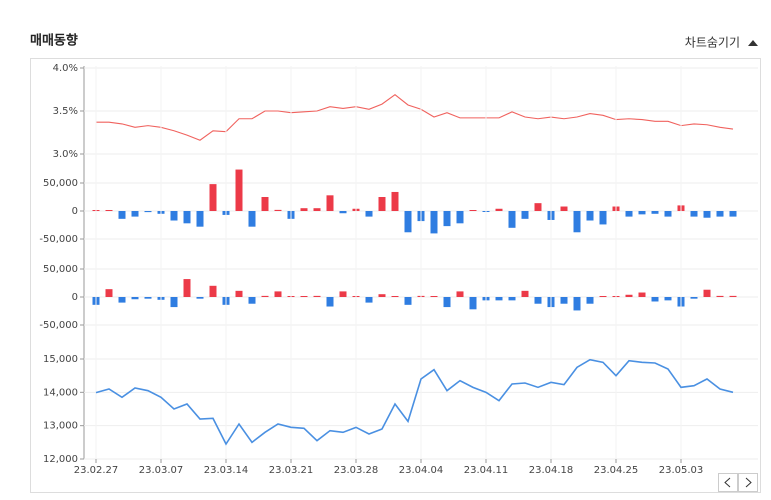  What do you see at coordinates (551, 470) in the screenshot?
I see `x-tick-label: 23.04.18` at bounding box center [551, 470].